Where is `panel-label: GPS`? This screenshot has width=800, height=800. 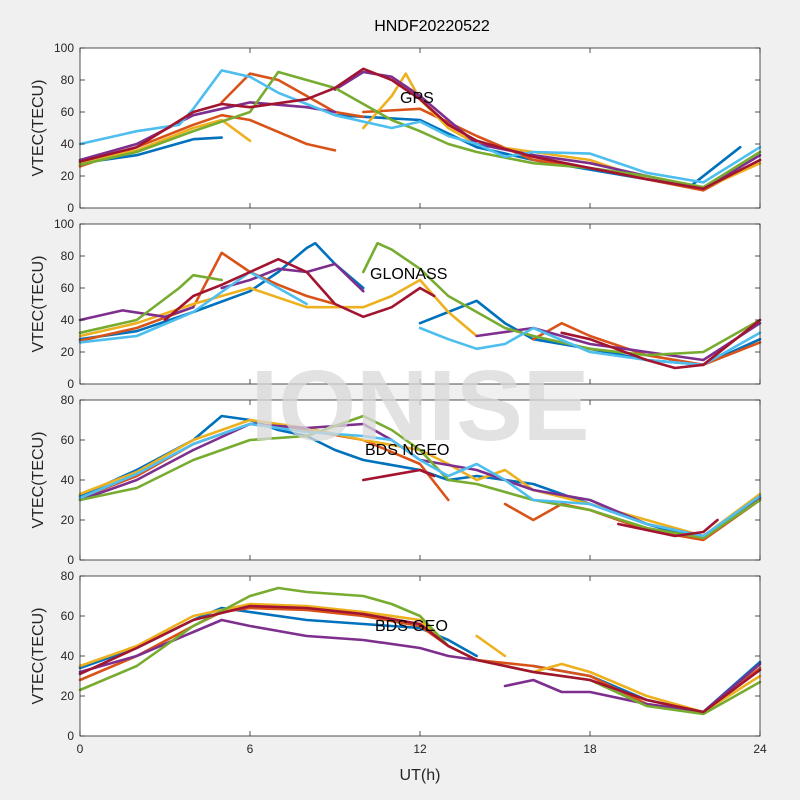
panel-label: GPS is located at coordinates (417, 98).